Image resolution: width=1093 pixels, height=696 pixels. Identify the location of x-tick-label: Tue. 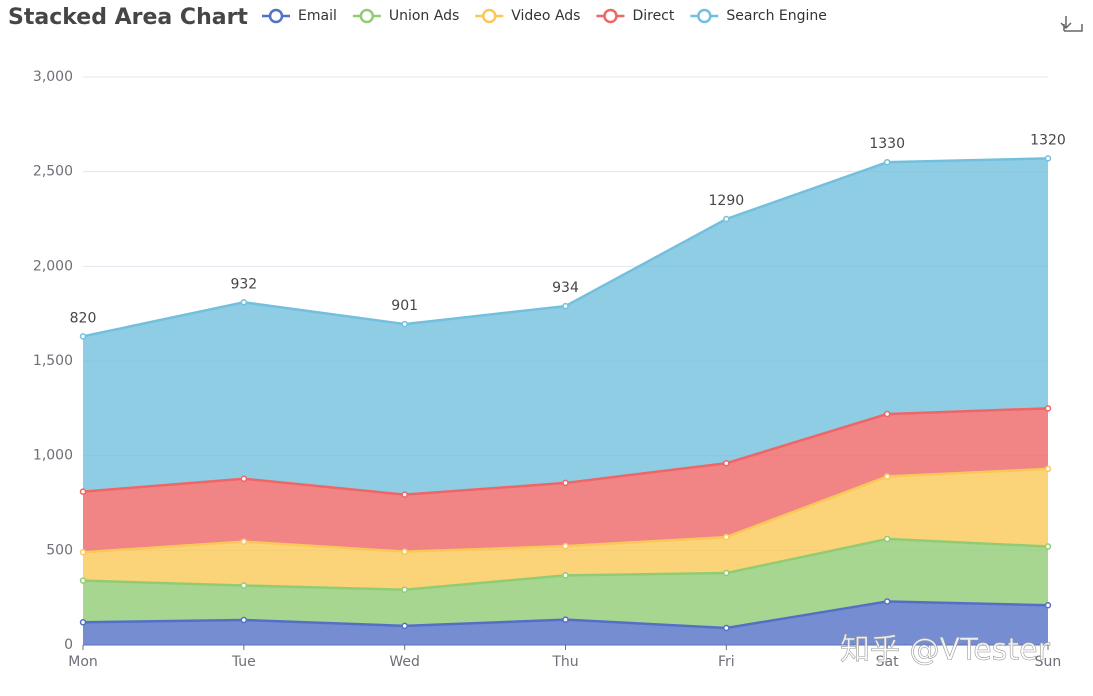
(243, 662).